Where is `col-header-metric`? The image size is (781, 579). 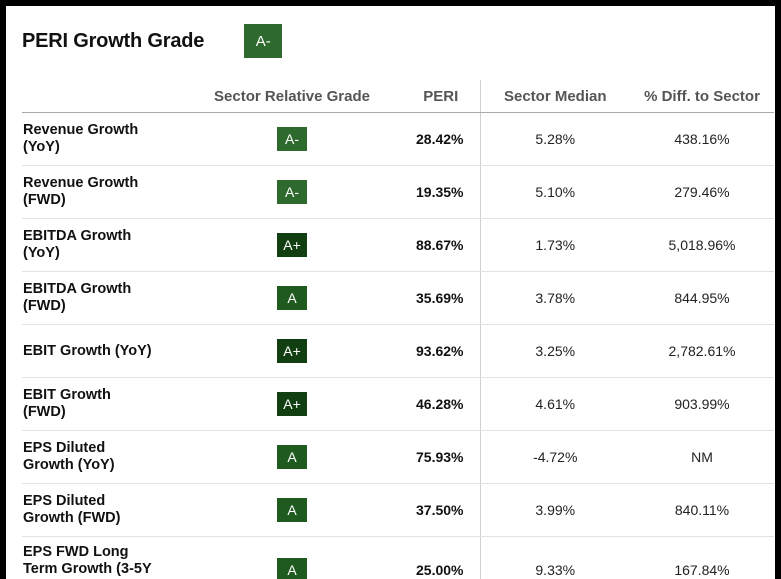 col-header-metric is located at coordinates (102, 96).